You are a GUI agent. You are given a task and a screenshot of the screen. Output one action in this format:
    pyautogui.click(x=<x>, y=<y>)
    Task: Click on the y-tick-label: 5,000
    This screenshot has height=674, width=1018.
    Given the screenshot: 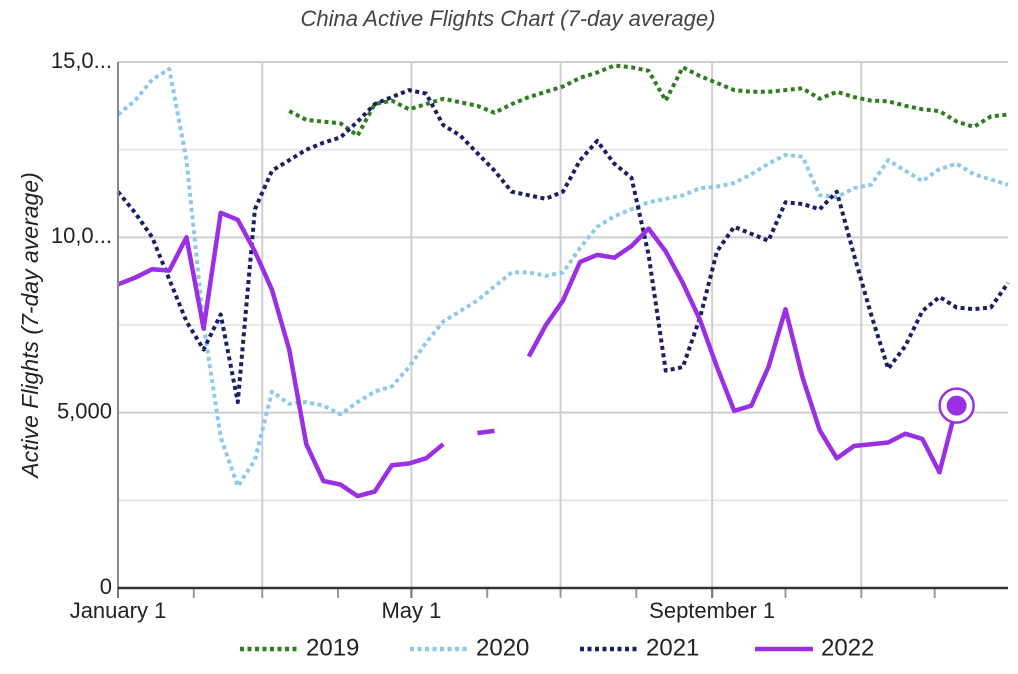 What is the action you would take?
    pyautogui.click(x=84, y=410)
    